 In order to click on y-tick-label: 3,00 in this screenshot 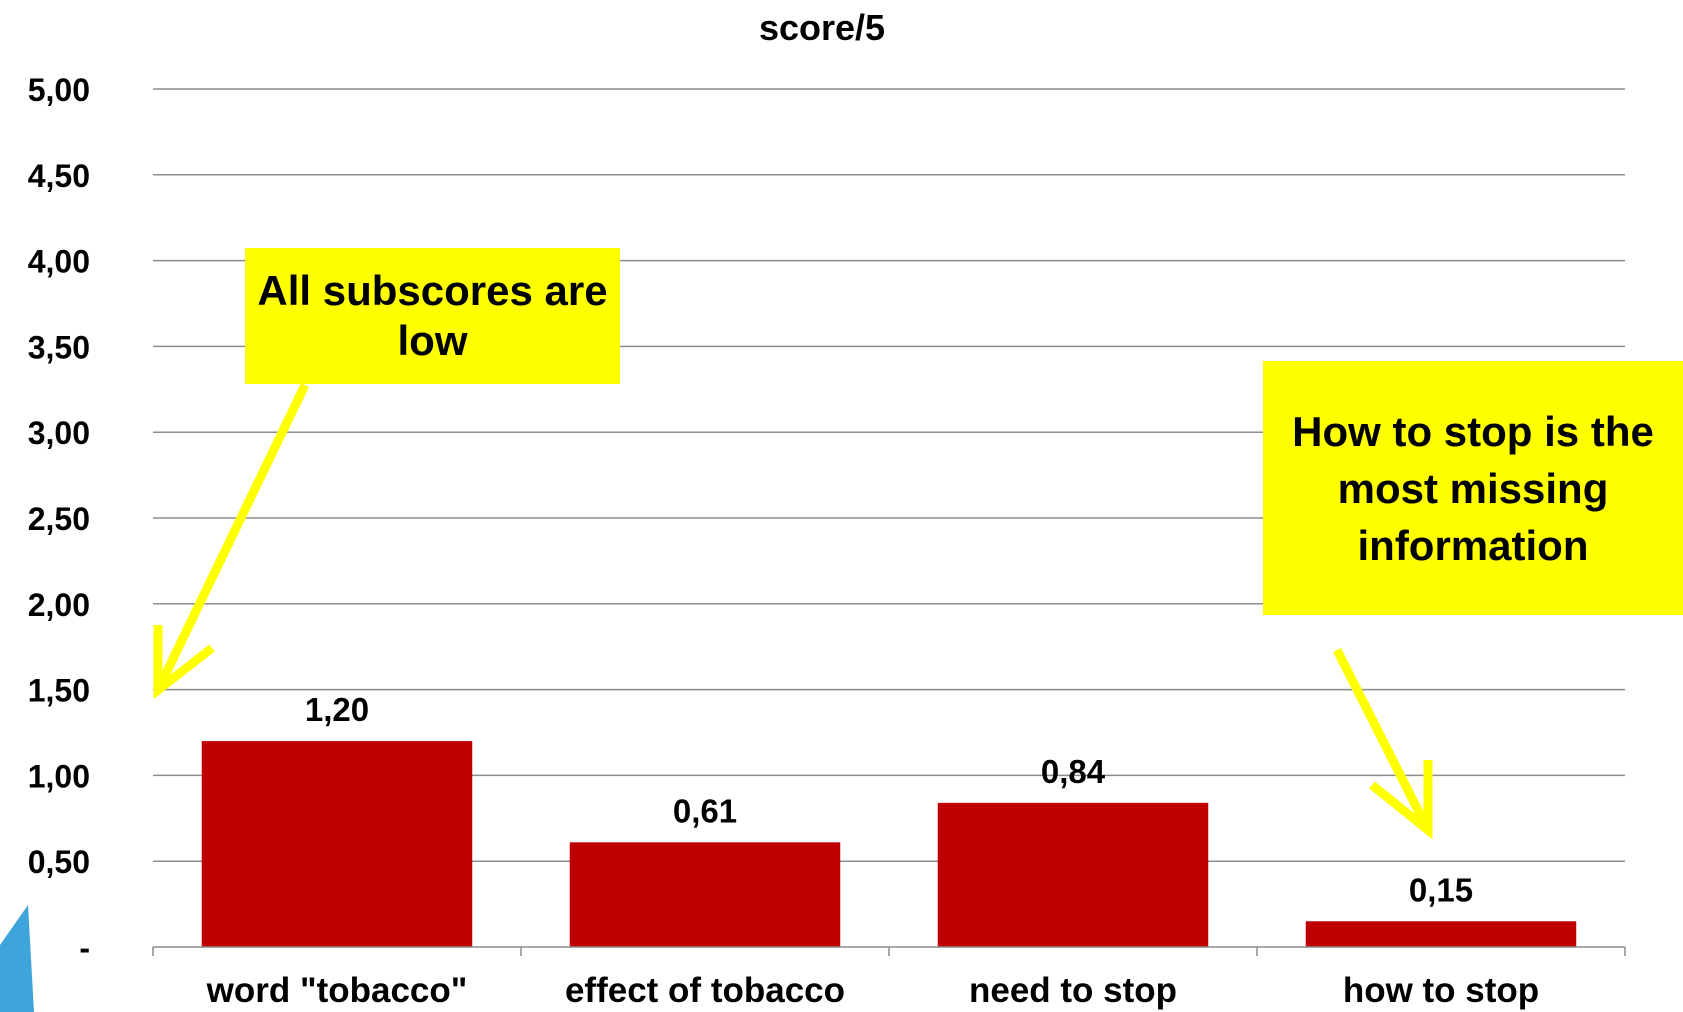, I will do `click(59, 433)`.